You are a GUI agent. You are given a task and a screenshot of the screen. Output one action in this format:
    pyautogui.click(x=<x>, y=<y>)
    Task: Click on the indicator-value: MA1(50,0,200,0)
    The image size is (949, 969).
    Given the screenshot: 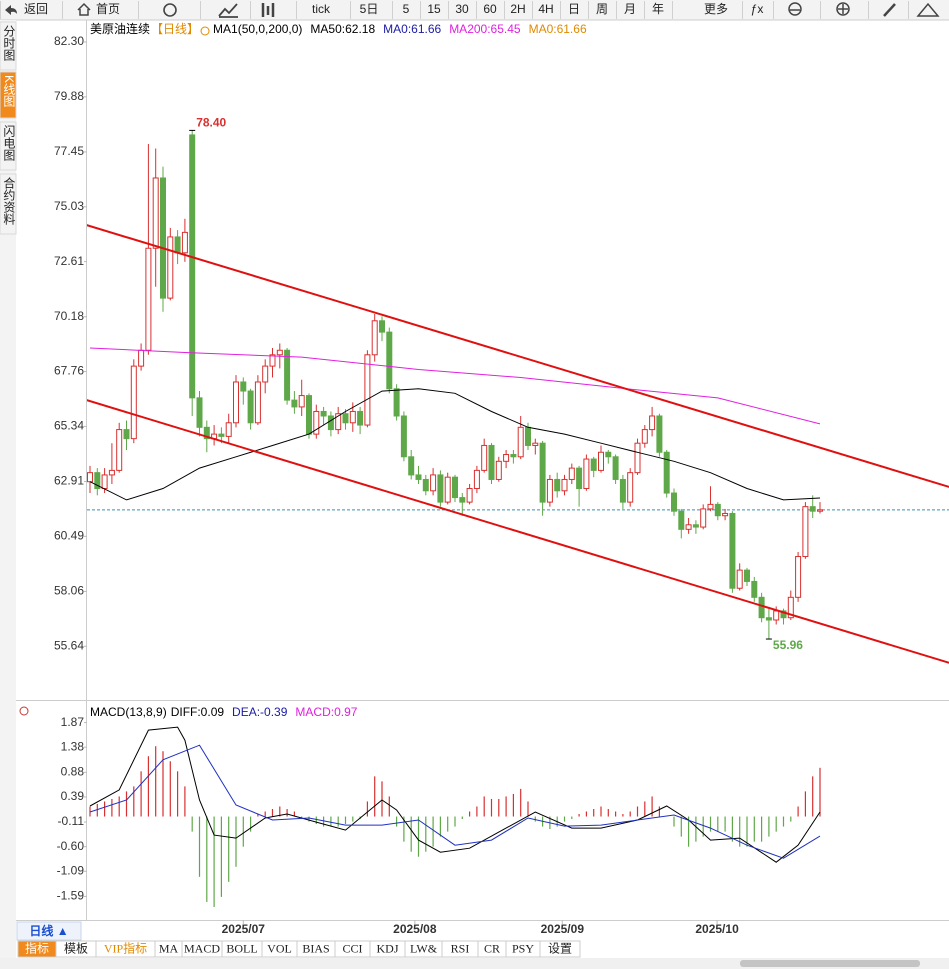 What is the action you would take?
    pyautogui.click(x=257, y=29)
    